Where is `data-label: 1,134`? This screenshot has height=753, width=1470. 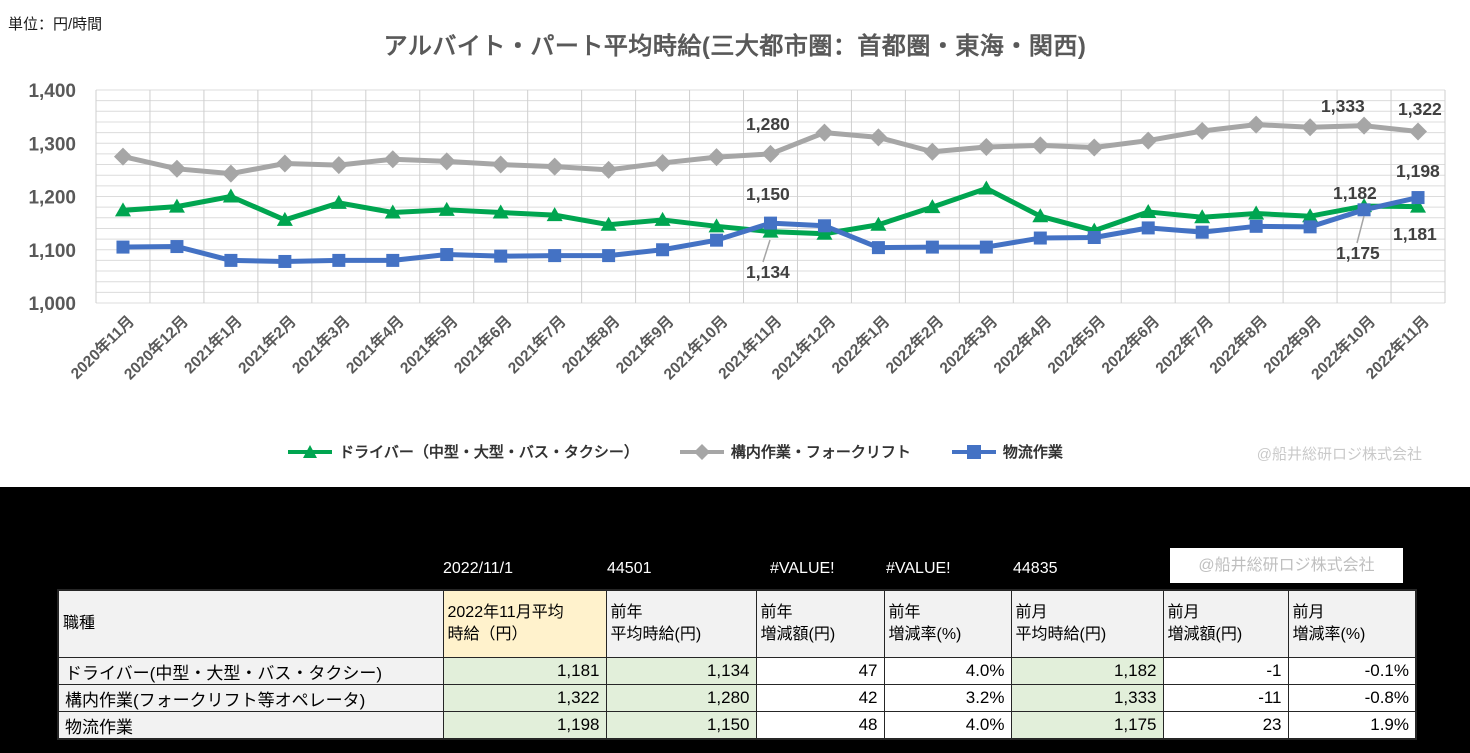
data-label: 1,134 is located at coordinates (768, 272).